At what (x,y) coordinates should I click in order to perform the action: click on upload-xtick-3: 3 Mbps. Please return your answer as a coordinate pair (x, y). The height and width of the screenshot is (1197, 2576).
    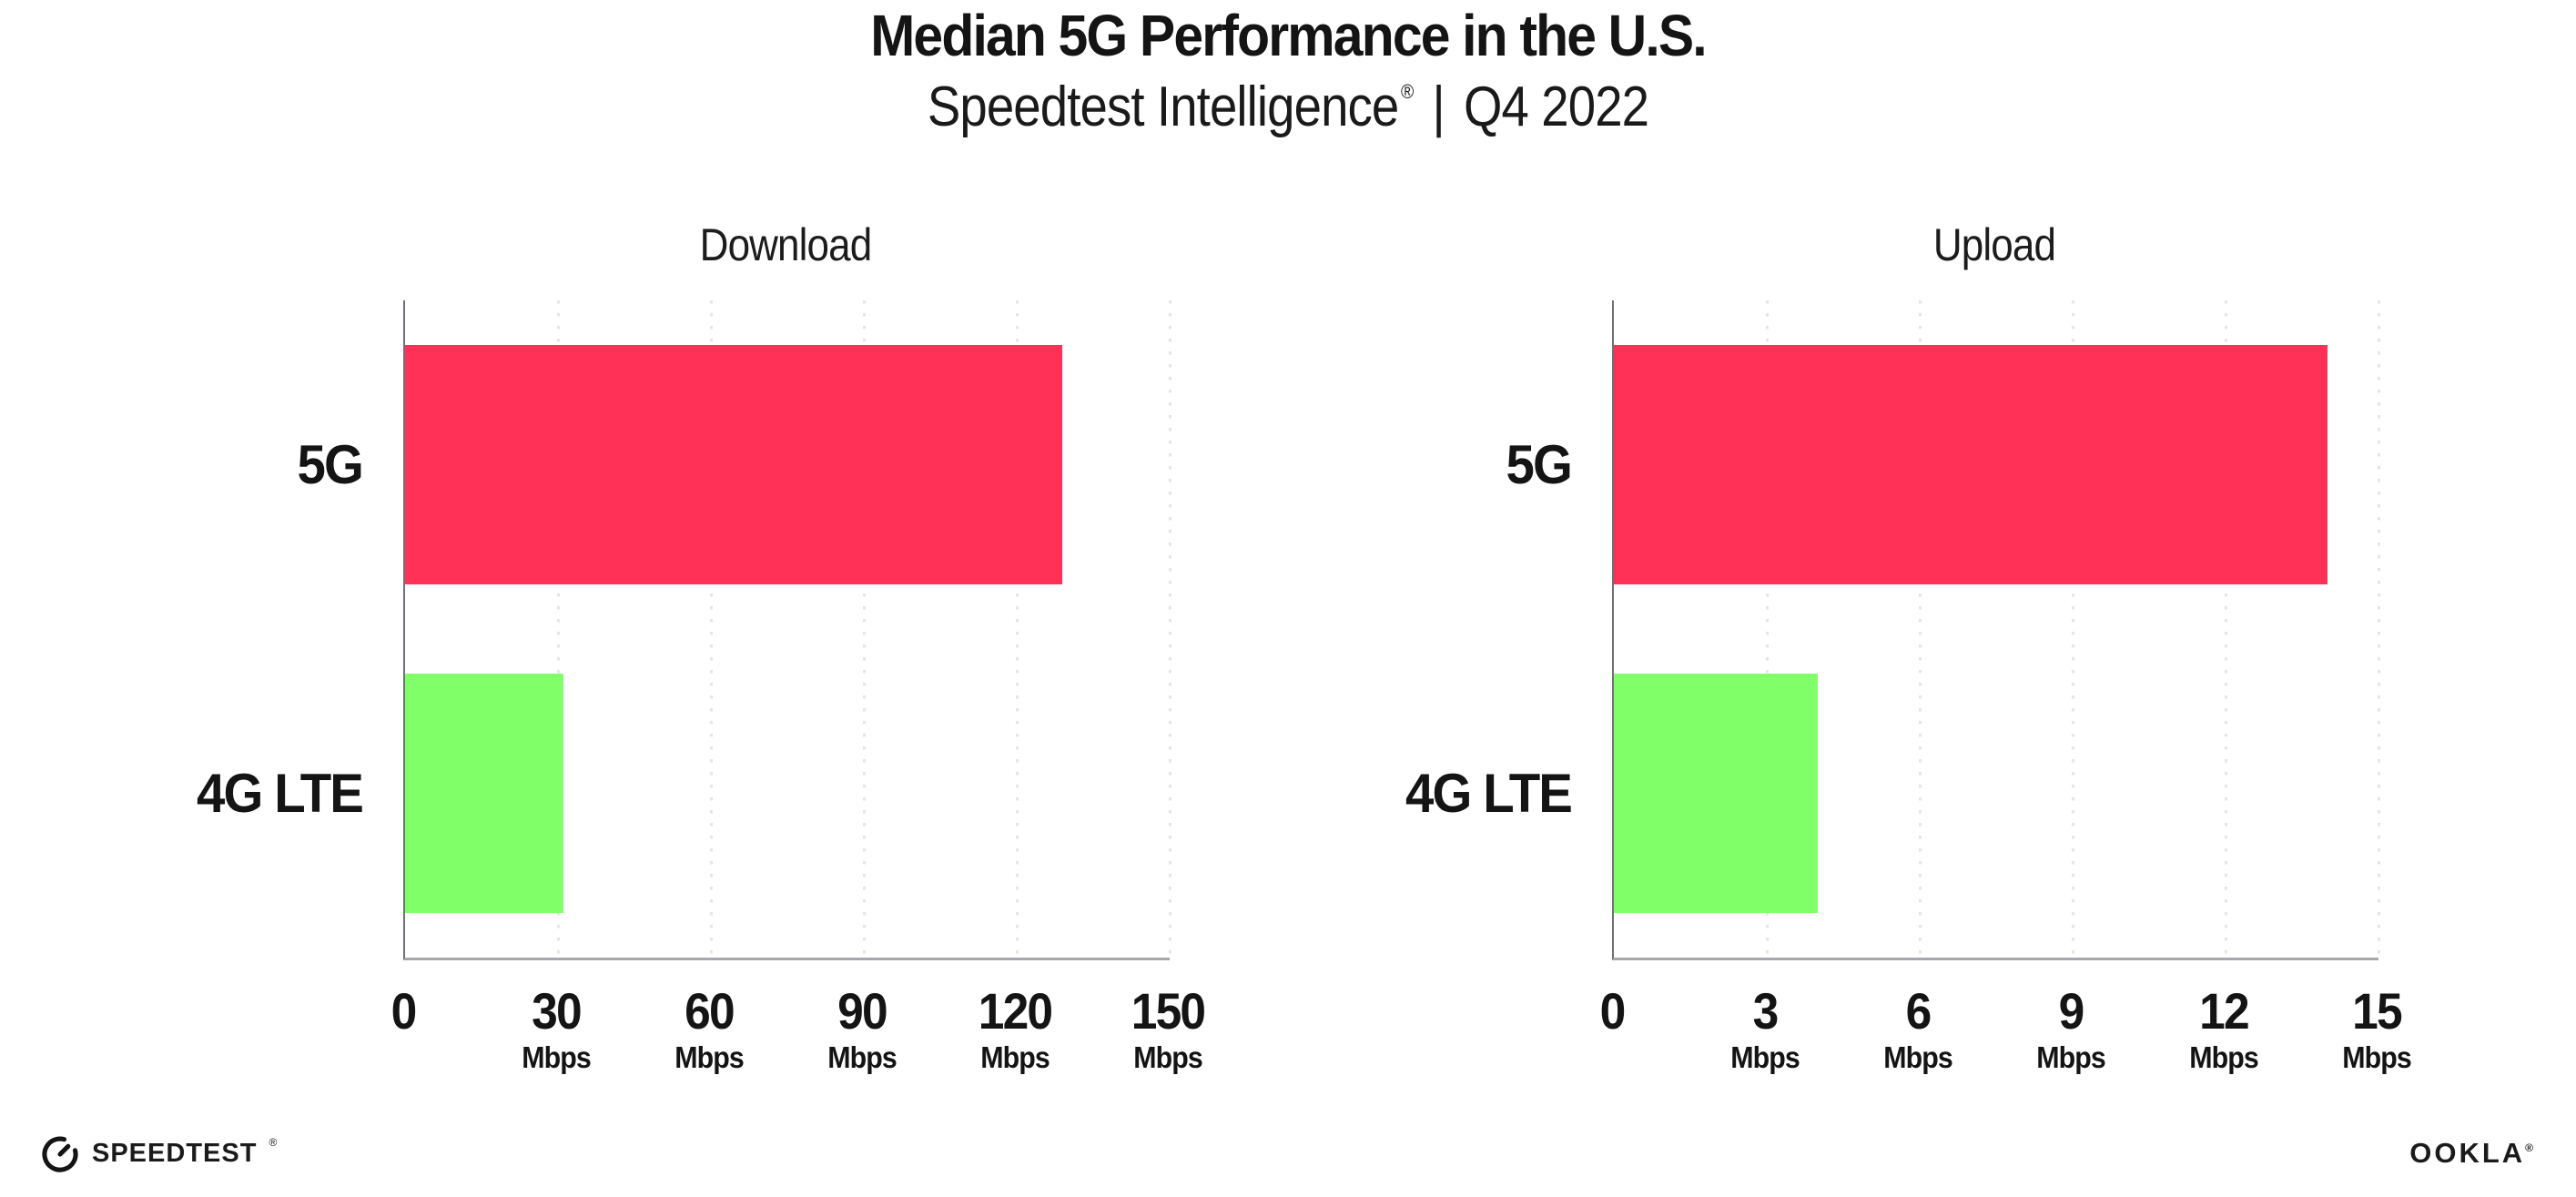
    Looking at the image, I should click on (1765, 1028).